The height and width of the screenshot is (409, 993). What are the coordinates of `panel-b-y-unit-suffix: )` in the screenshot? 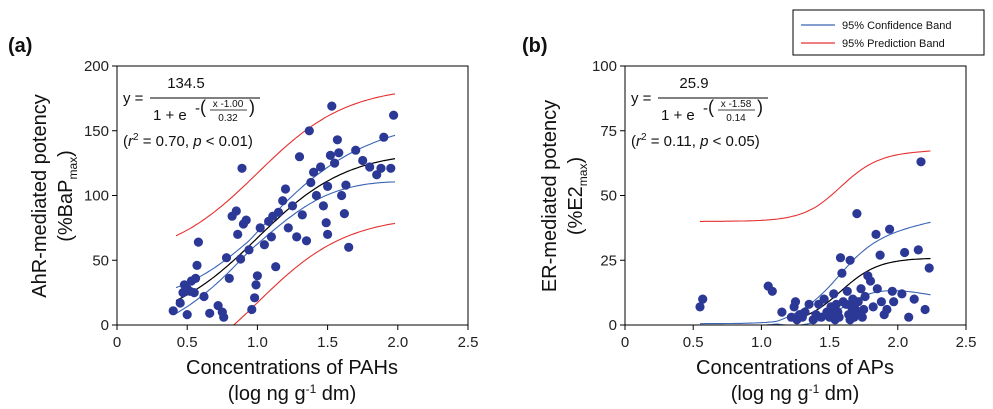 It's located at (576, 160).